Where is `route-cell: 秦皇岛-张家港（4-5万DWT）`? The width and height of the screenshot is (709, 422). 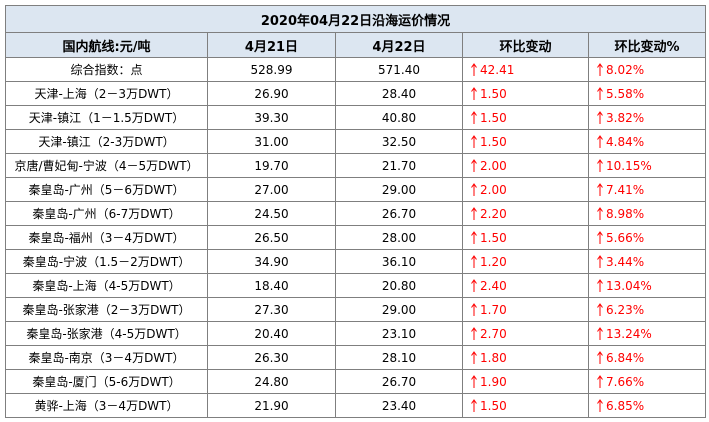 route-cell: 秦皇岛-张家港（4-5万DWT） is located at coordinates (106, 333).